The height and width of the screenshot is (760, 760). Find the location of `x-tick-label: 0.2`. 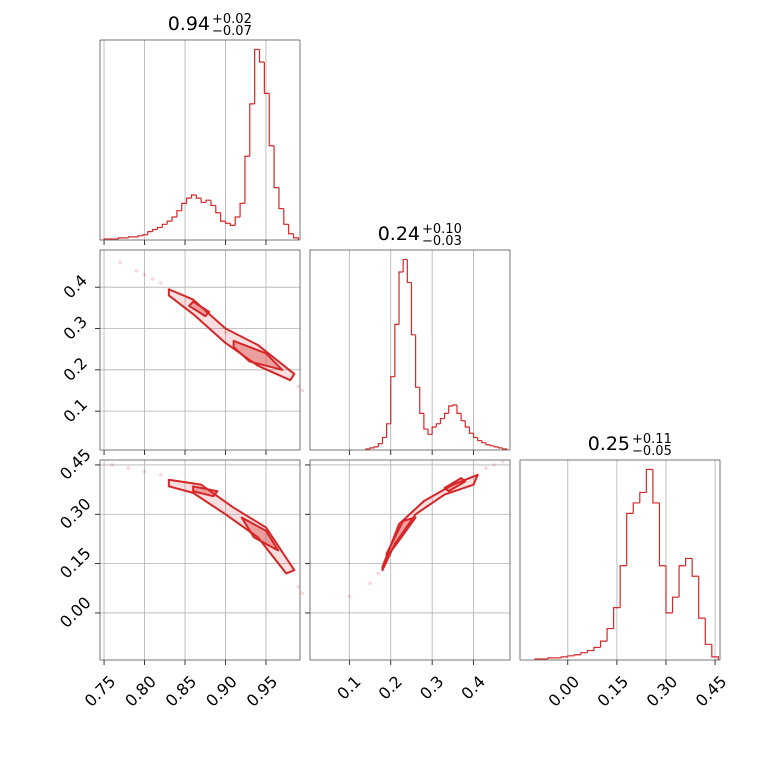

x-tick-label: 0.2 is located at coordinates (390, 687).